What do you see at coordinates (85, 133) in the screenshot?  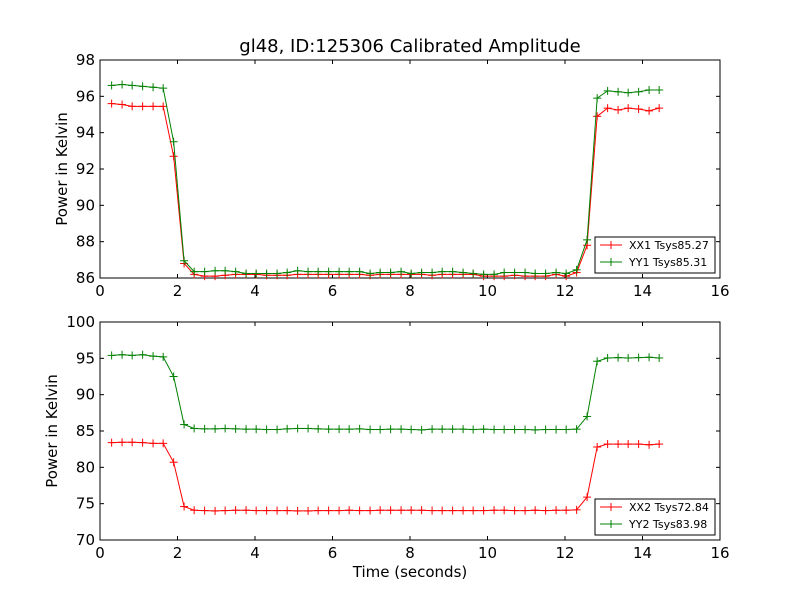 I see `y-tick-label: 94` at bounding box center [85, 133].